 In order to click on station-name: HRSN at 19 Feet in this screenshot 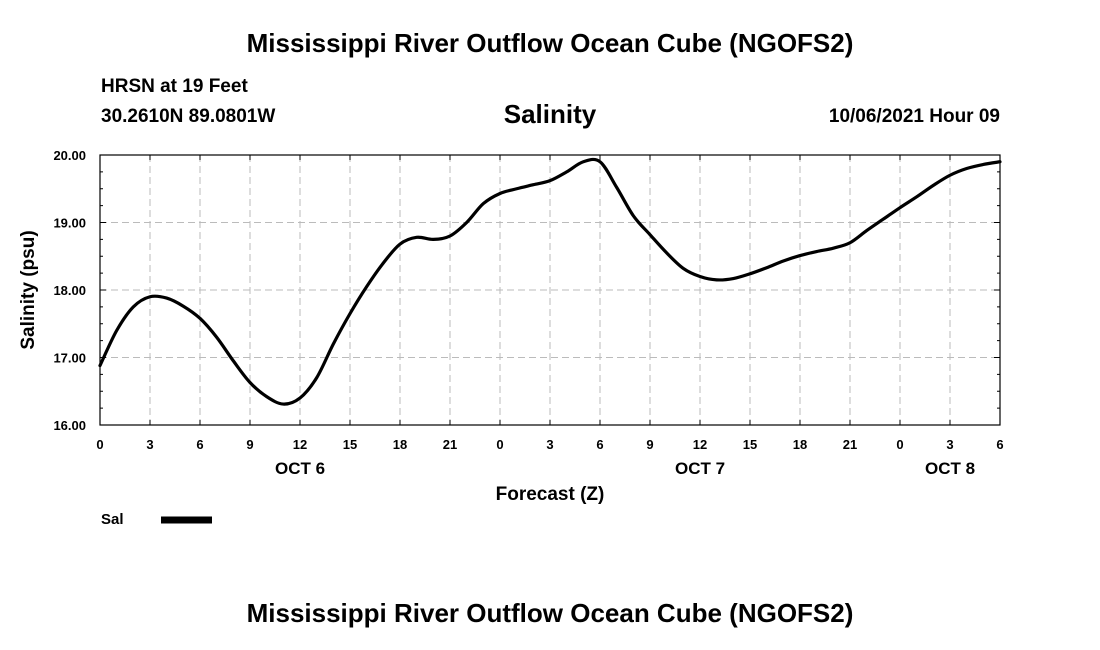, I will do `click(174, 86)`.